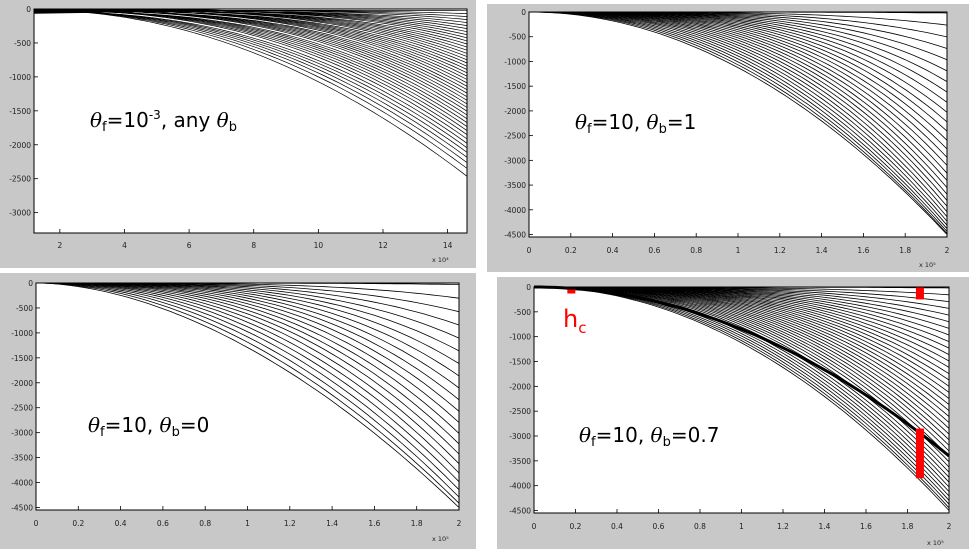 The image size is (969, 549). What do you see at coordinates (188, 120) in the screenshot?
I see `annotation-tail: , any` at bounding box center [188, 120].